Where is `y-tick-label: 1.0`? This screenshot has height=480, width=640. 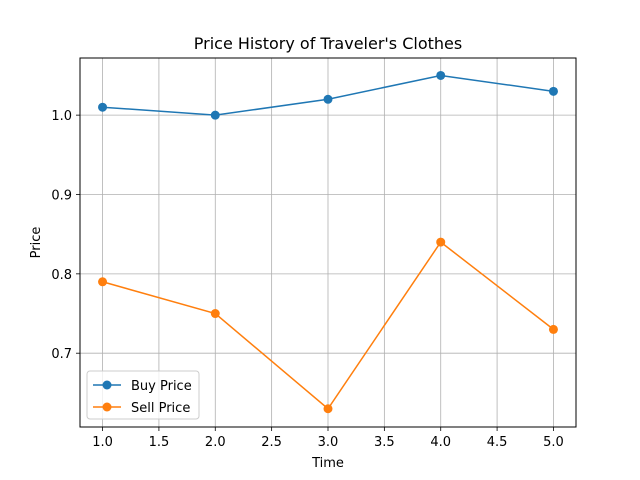 y-tick-label: 1.0 is located at coordinates (61, 116).